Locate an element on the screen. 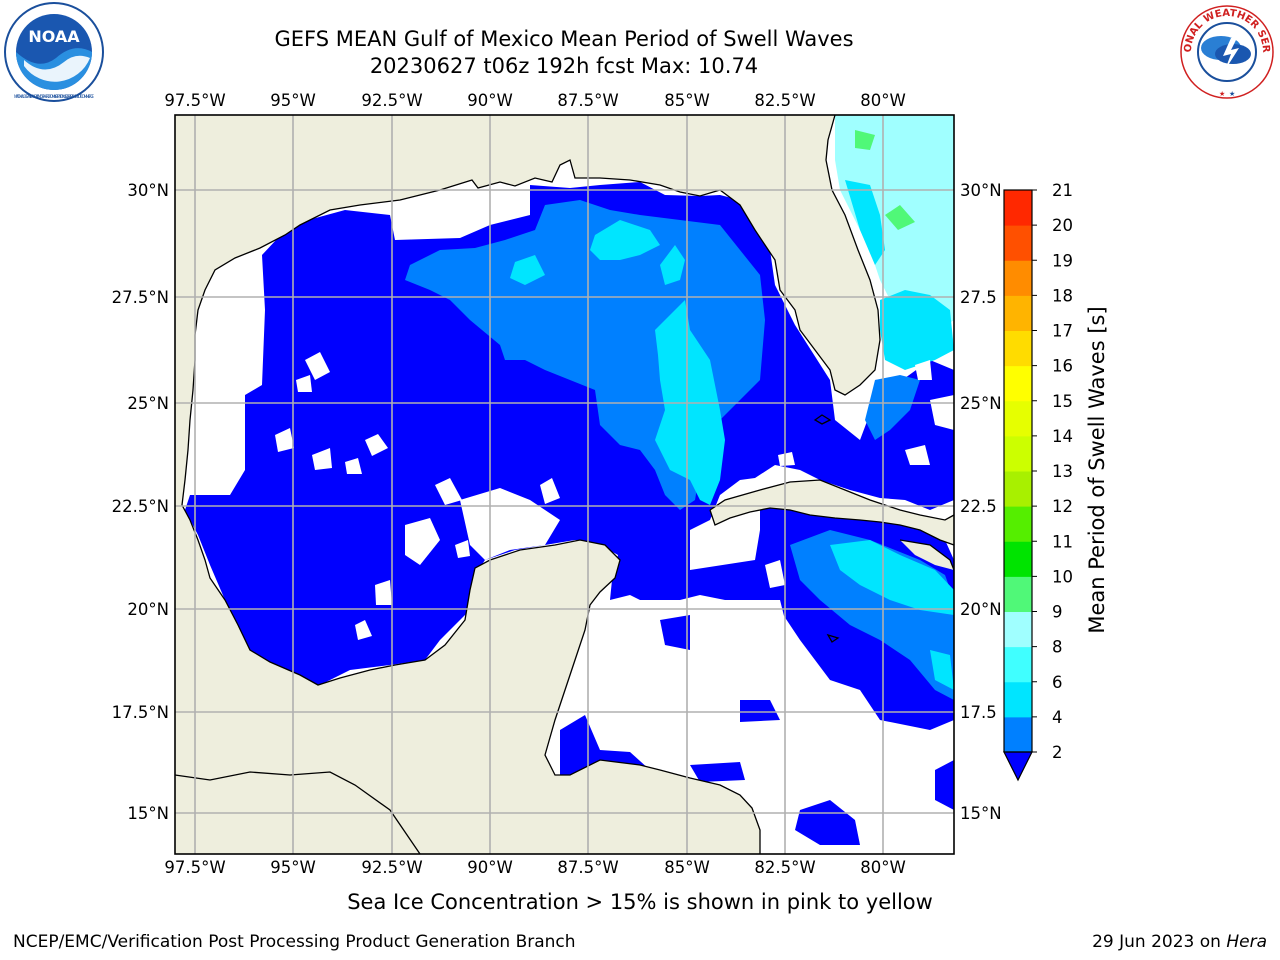 The height and width of the screenshot is (960, 1280). colorbar-tick-label: 10 is located at coordinates (1062, 576).